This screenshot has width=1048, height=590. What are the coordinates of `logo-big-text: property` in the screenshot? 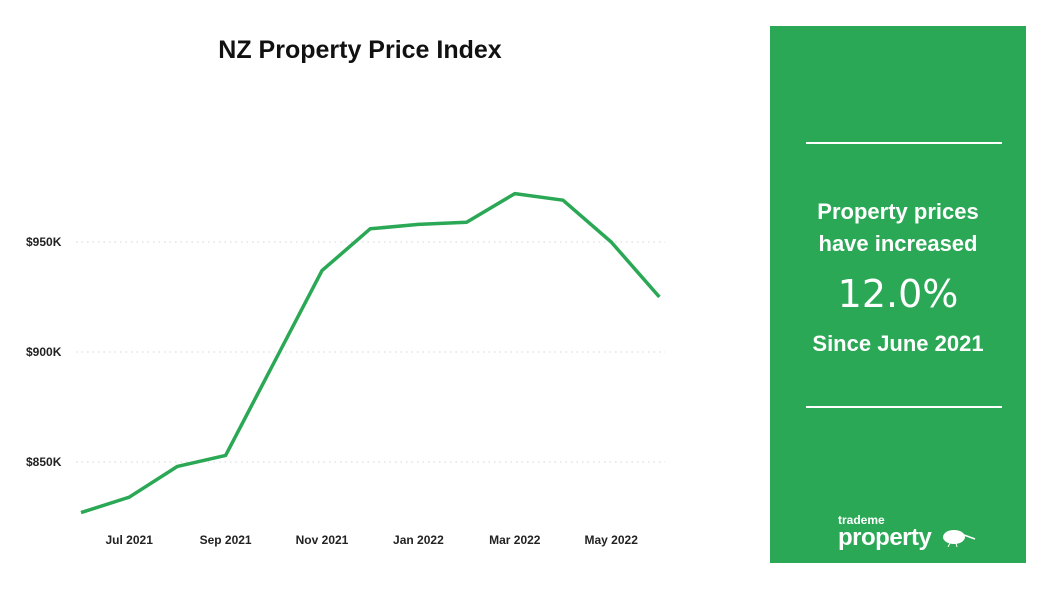 It's located at (885, 537).